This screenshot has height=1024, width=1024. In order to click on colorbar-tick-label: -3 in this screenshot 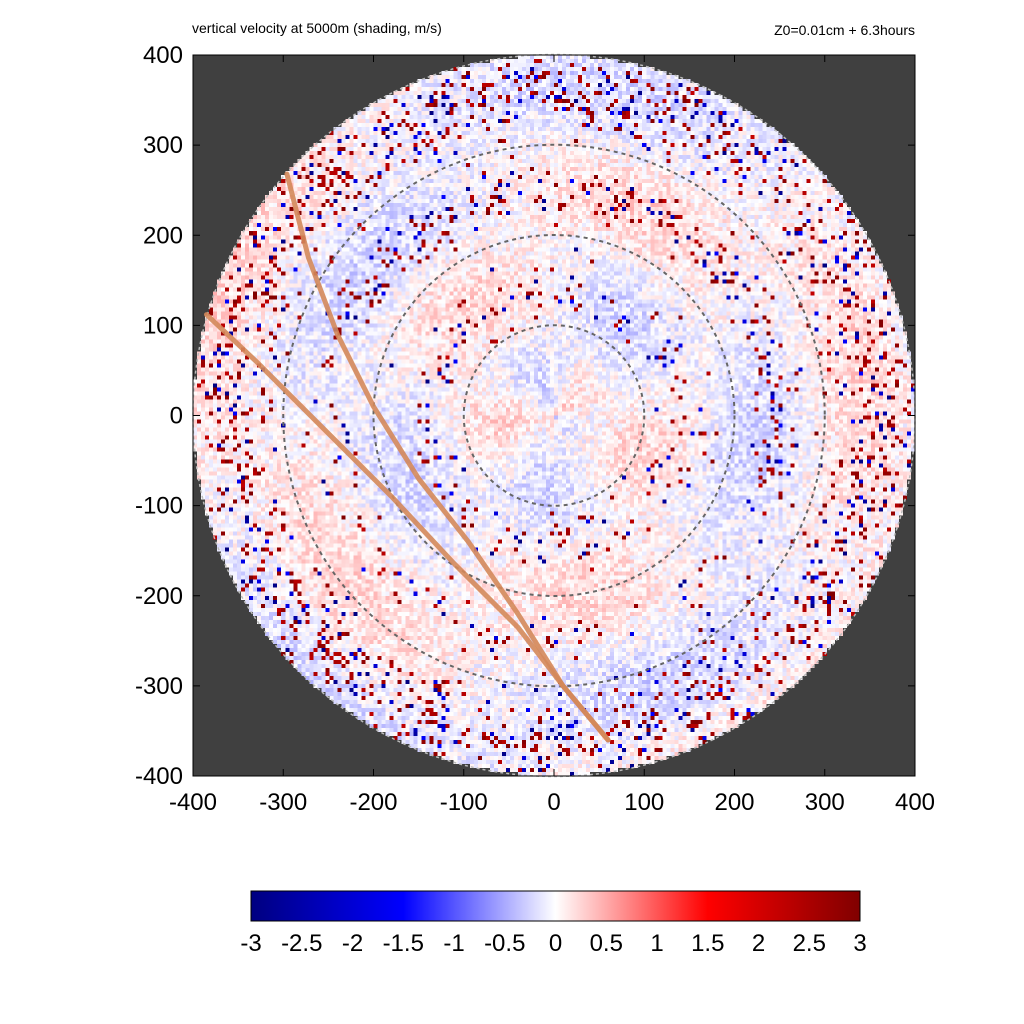, I will do `click(250, 943)`.